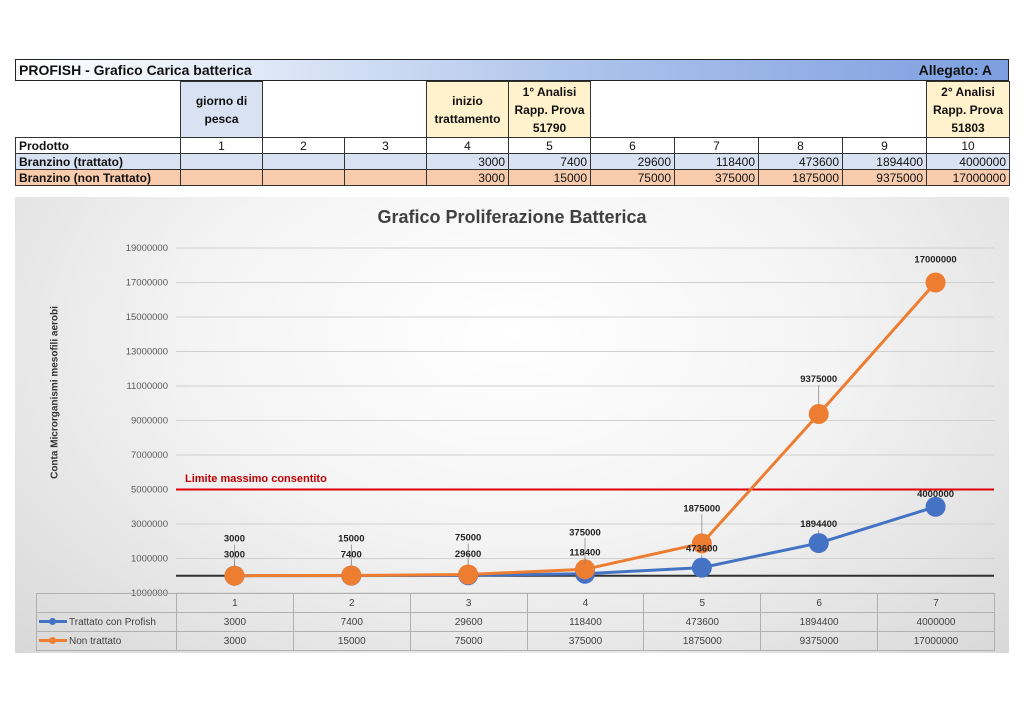  I want to click on table-value: 4000000, so click(936, 622).